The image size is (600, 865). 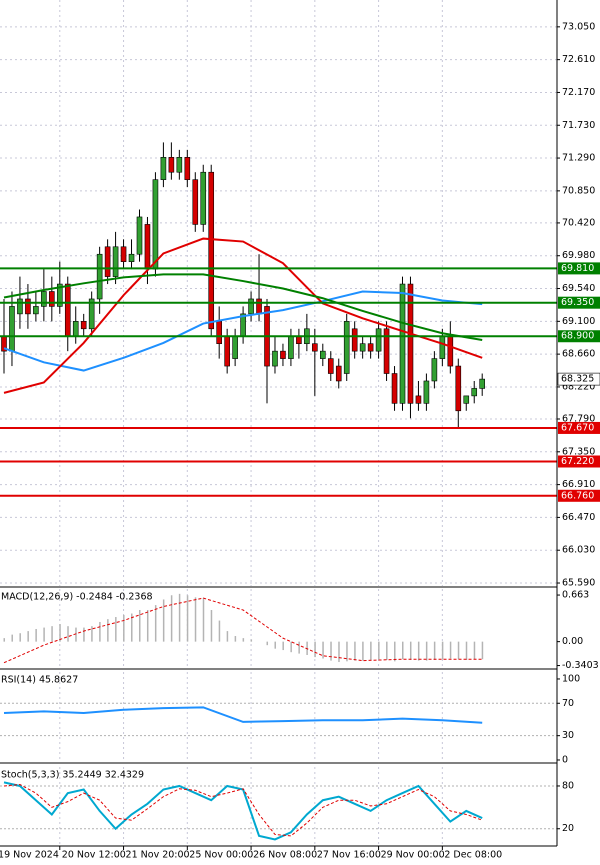 What do you see at coordinates (578, 26) in the screenshot?
I see `y-tick-label: 73.050` at bounding box center [578, 26].